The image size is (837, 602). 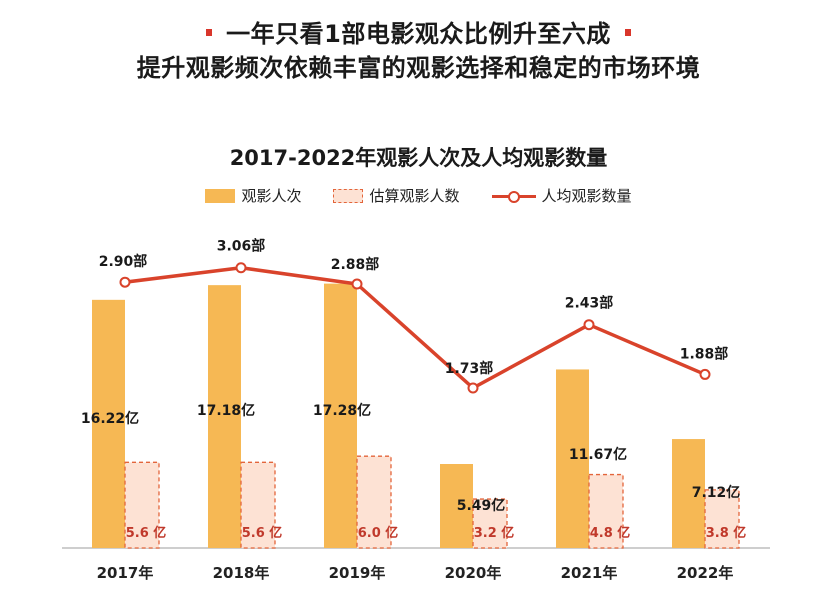 I want to click on headline-line-1-text: 一年只看1部电影观众比例升至六成, so click(x=418, y=34).